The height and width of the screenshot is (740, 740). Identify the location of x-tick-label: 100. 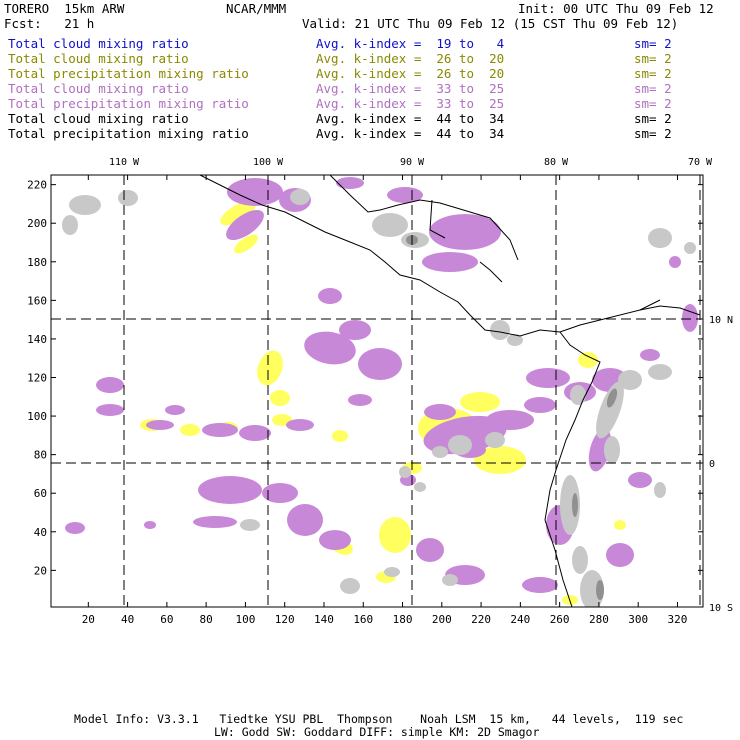
(245, 619).